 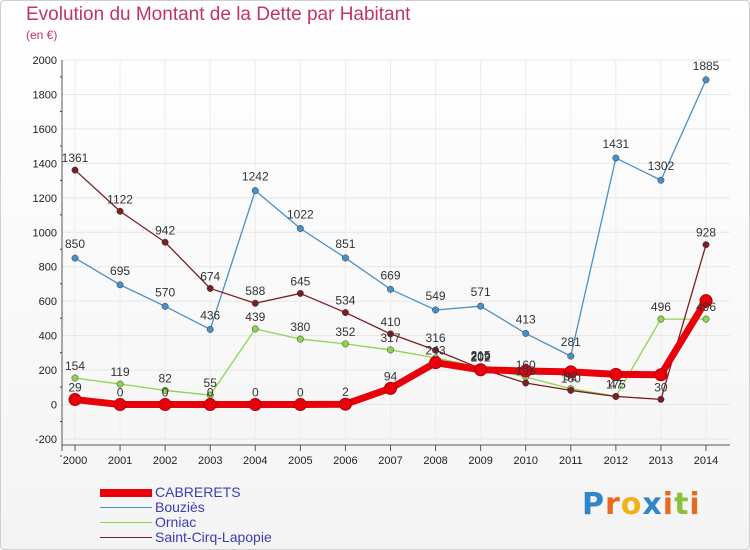 I want to click on y-tick-label: -200, so click(x=46, y=440).